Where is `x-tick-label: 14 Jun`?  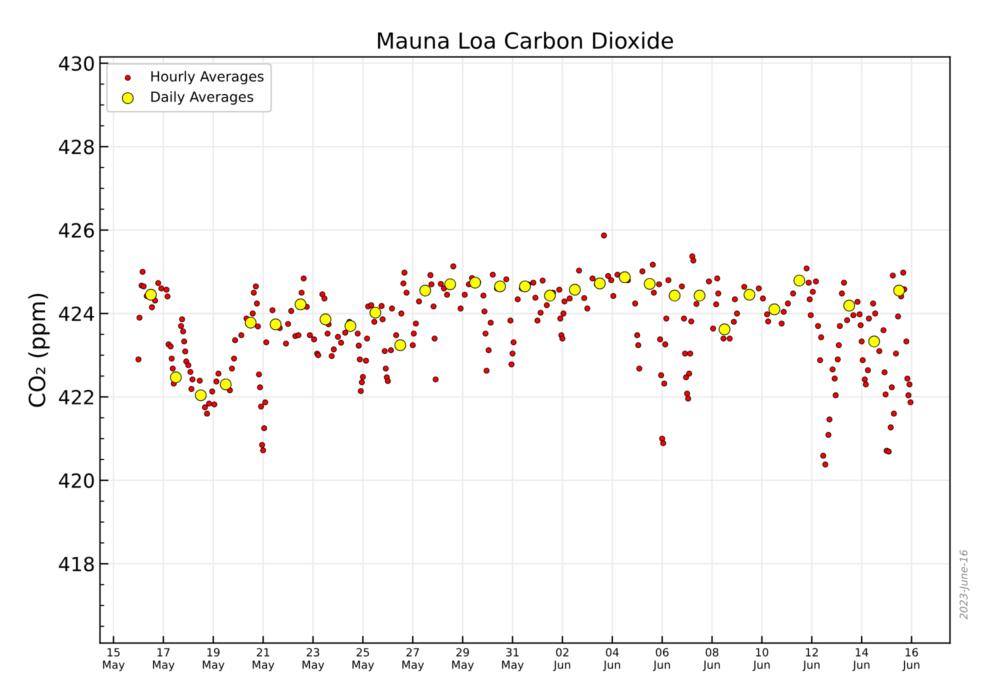
x-tick-label: 14 Jun is located at coordinates (861, 659).